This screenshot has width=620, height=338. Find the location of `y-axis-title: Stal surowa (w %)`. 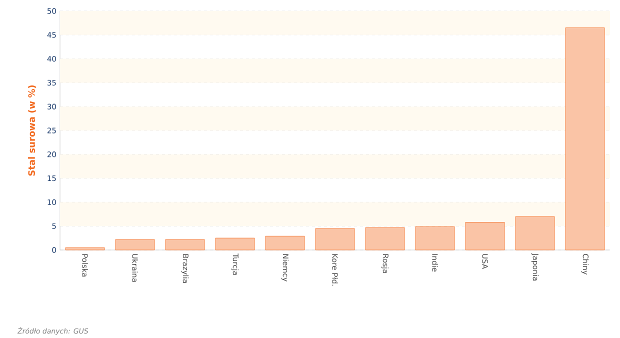

y-axis-title: Stal surowa (w %) is located at coordinates (32, 130).